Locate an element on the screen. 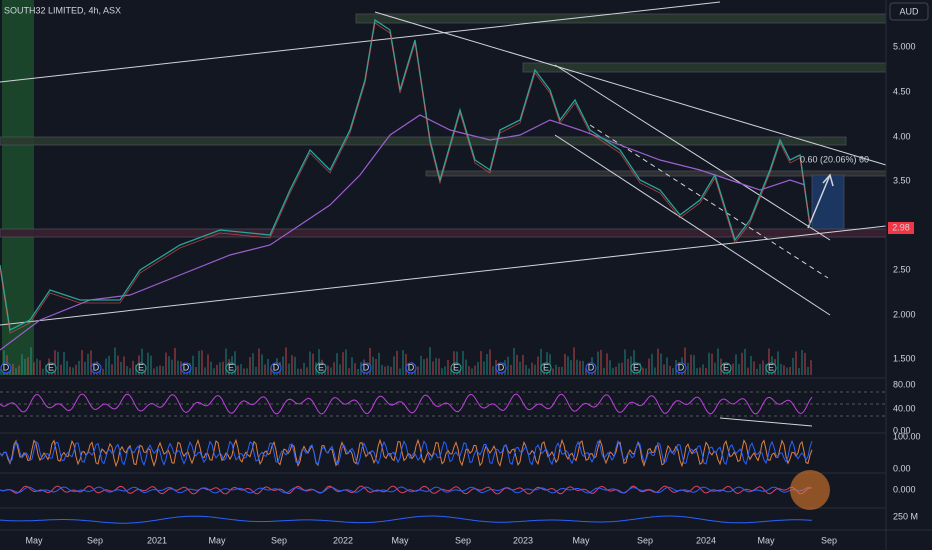  currency-button is located at coordinates (909, 11).